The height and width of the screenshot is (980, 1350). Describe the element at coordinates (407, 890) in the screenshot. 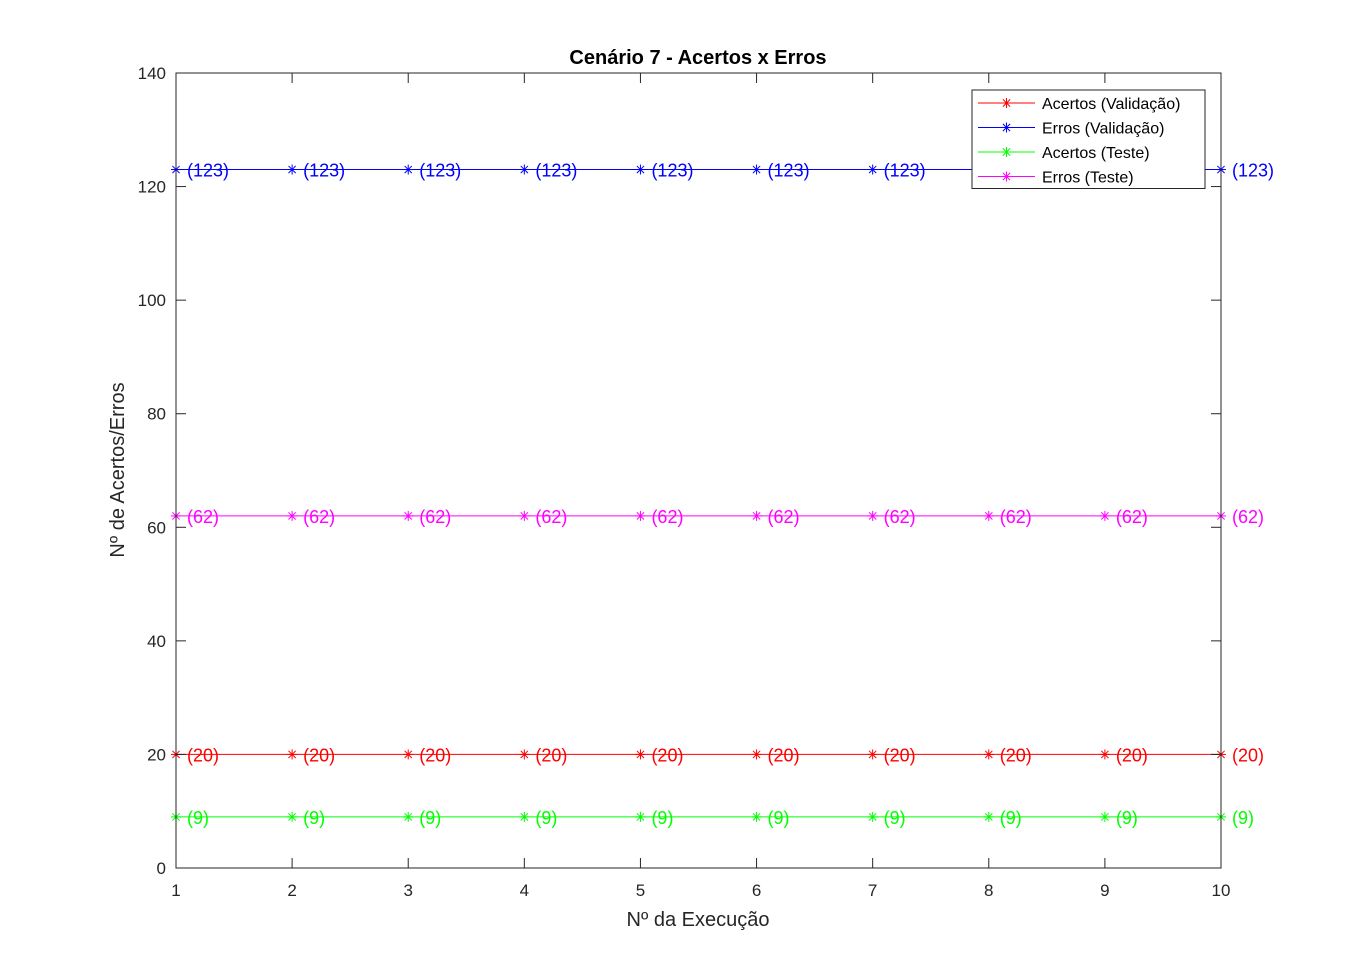

I see `x-tick-label: 3` at that location.